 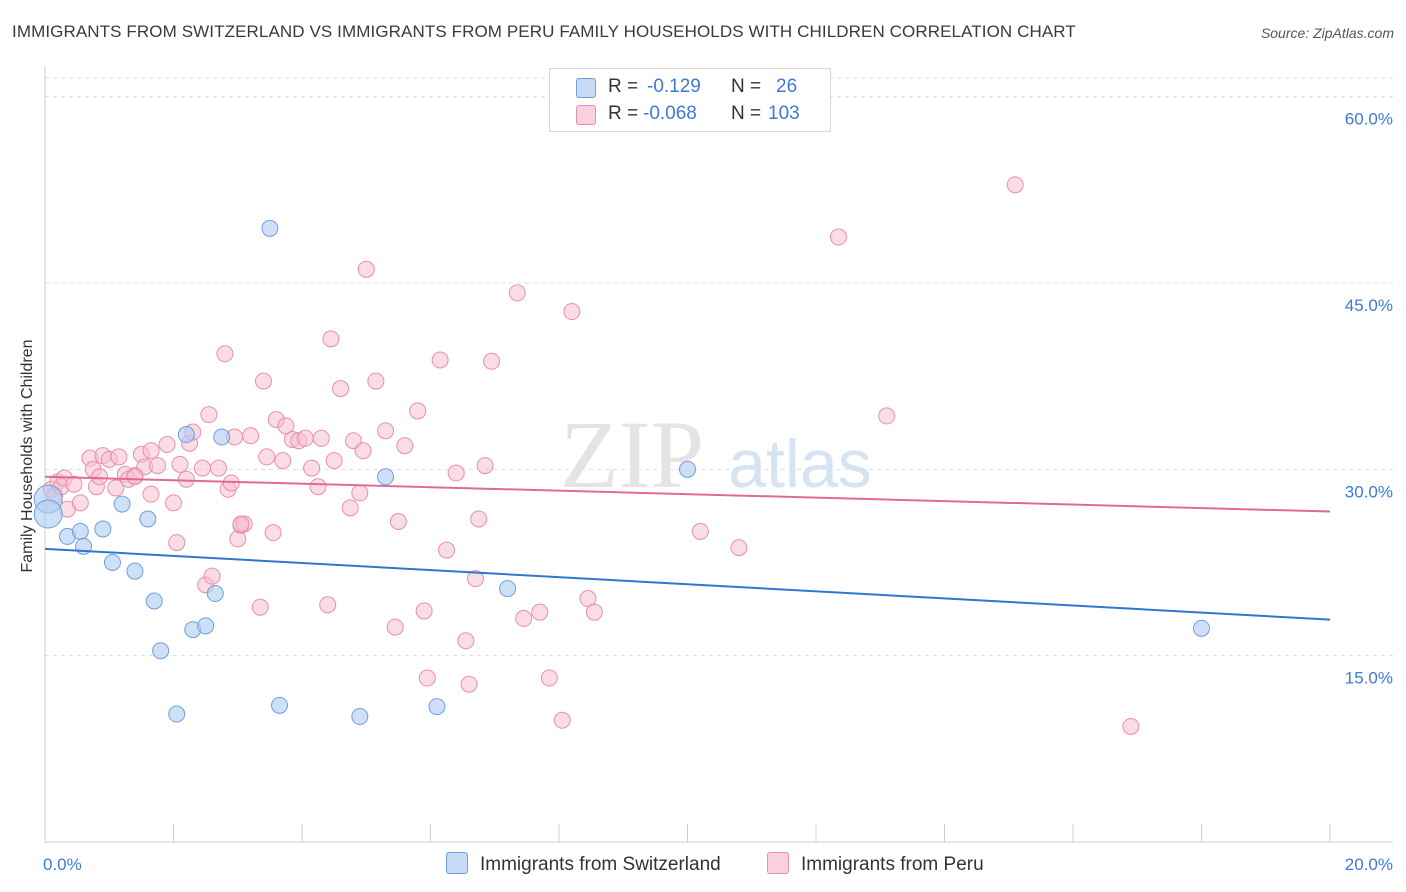 I want to click on correlation-legend: R = -0.129 N = 26 R = -0.068 N = 103, so click(x=690, y=100).